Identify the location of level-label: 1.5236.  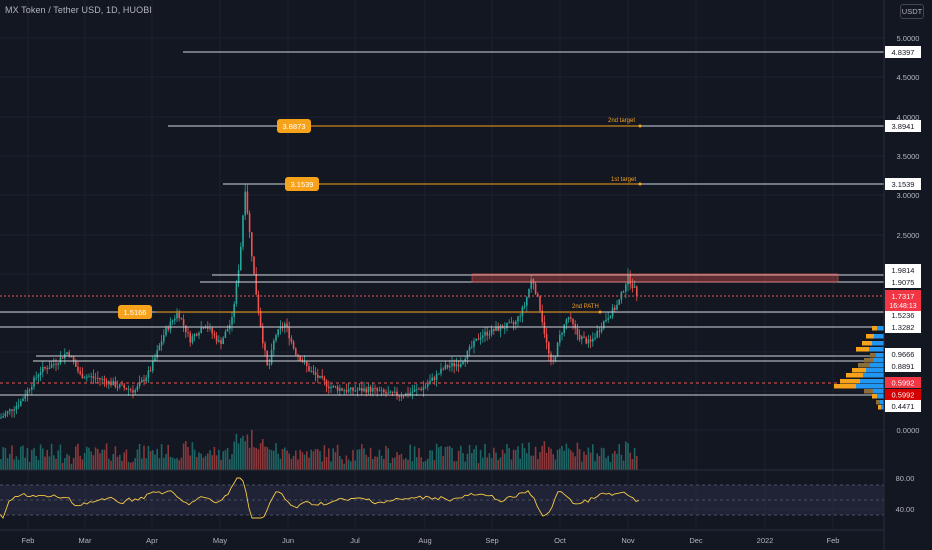
(903, 315).